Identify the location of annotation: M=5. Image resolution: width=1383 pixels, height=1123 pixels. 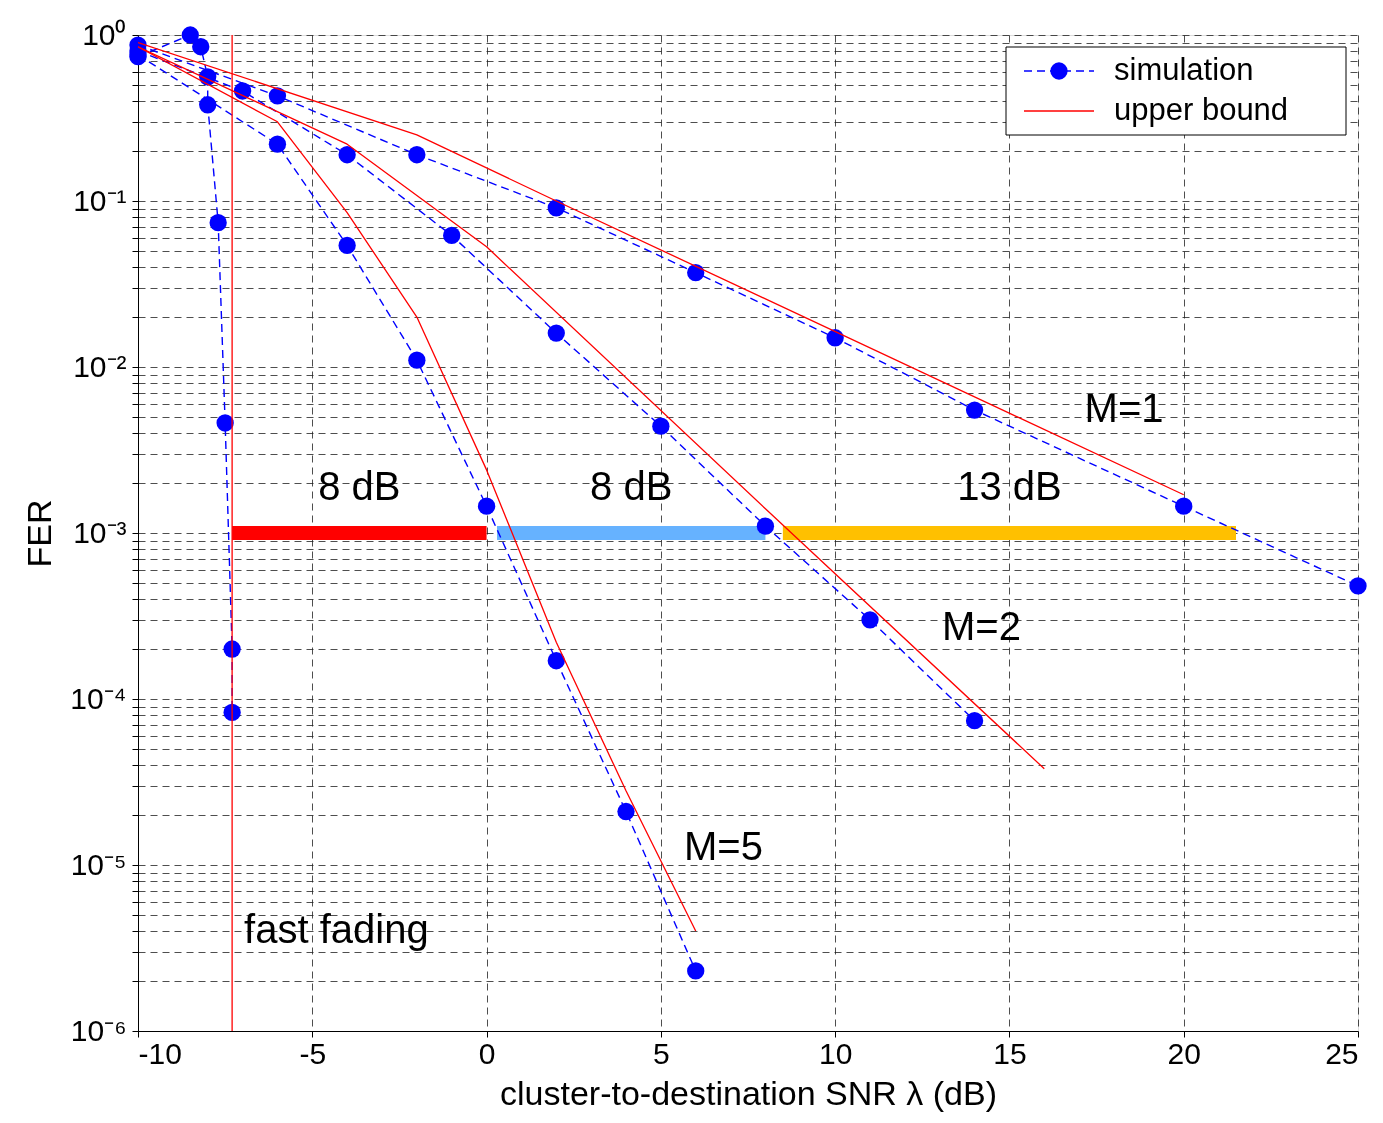
(723, 845).